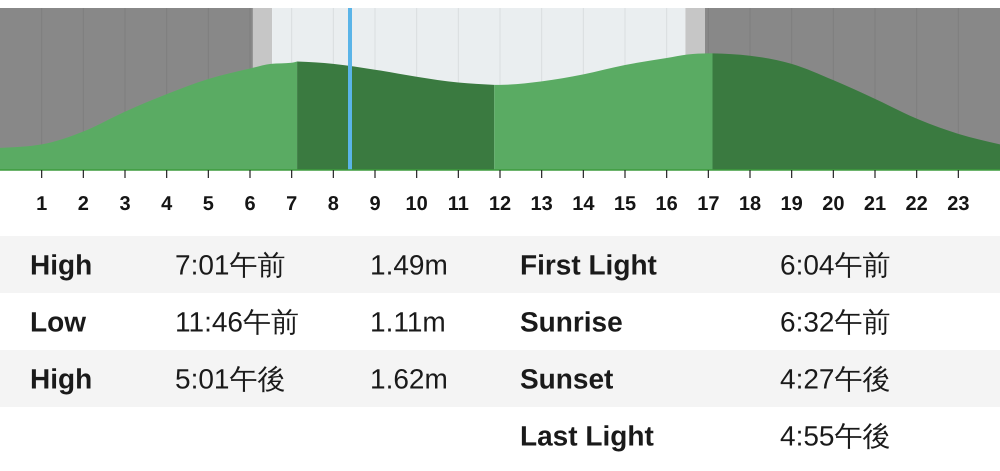 This screenshot has width=1000, height=471. I want to click on x-tick-label: 19, so click(791, 204).